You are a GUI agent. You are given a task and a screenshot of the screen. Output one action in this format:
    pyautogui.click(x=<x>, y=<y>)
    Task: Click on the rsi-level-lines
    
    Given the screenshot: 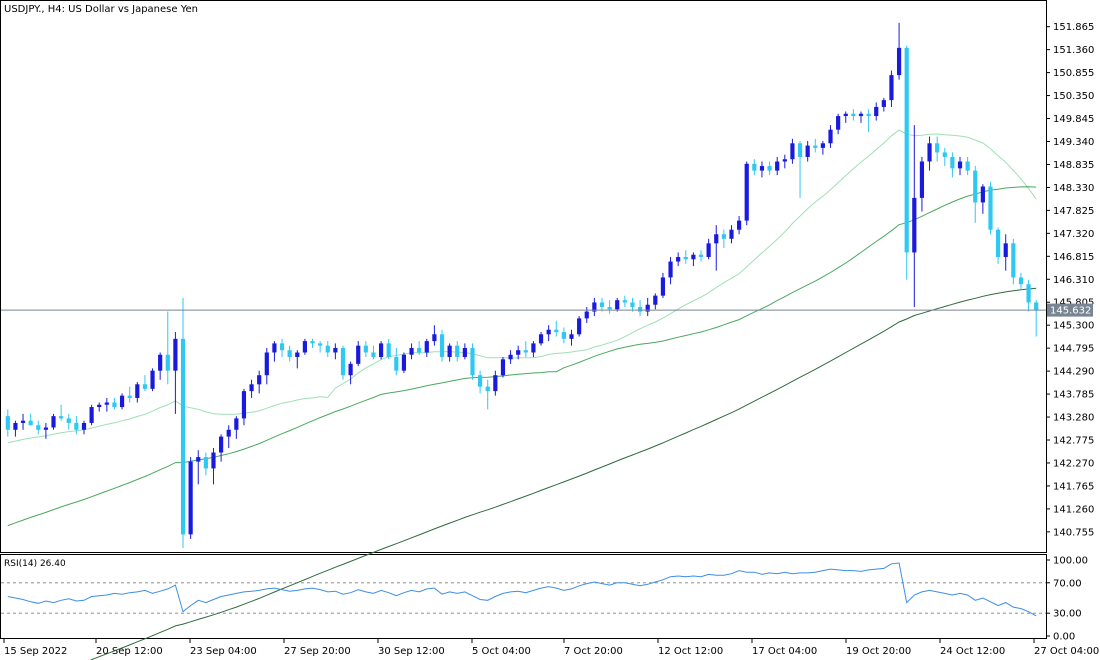 What is the action you would take?
    pyautogui.click(x=523, y=598)
    